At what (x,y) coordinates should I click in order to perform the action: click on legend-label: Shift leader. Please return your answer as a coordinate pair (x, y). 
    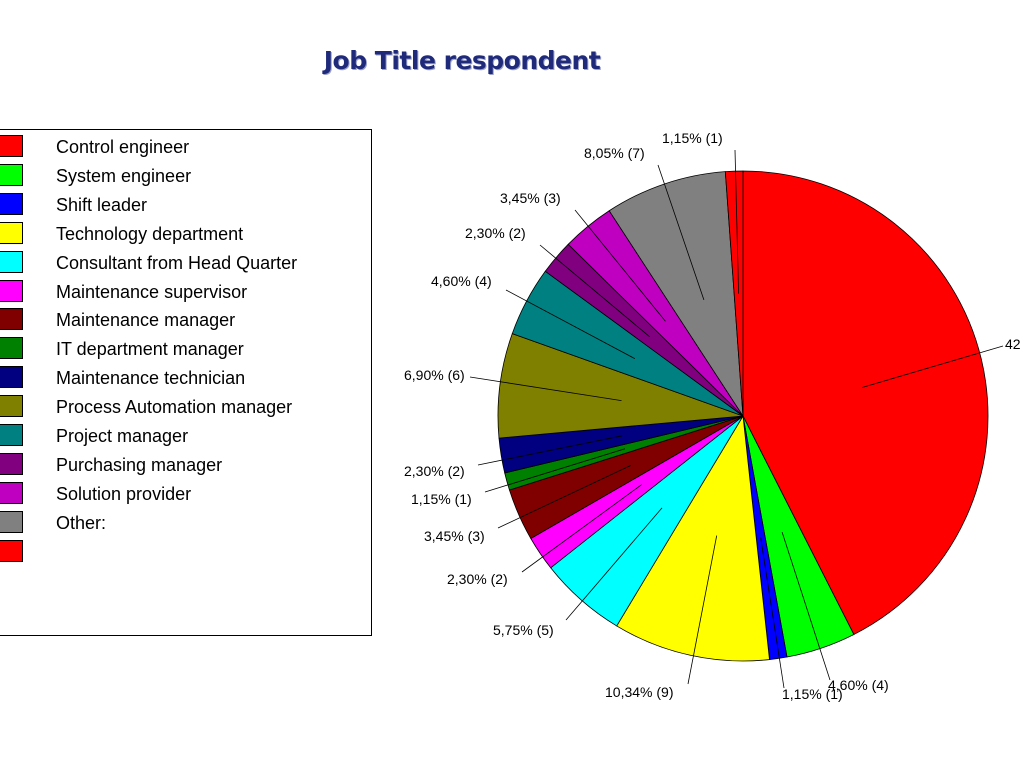
    Looking at the image, I should click on (102, 204).